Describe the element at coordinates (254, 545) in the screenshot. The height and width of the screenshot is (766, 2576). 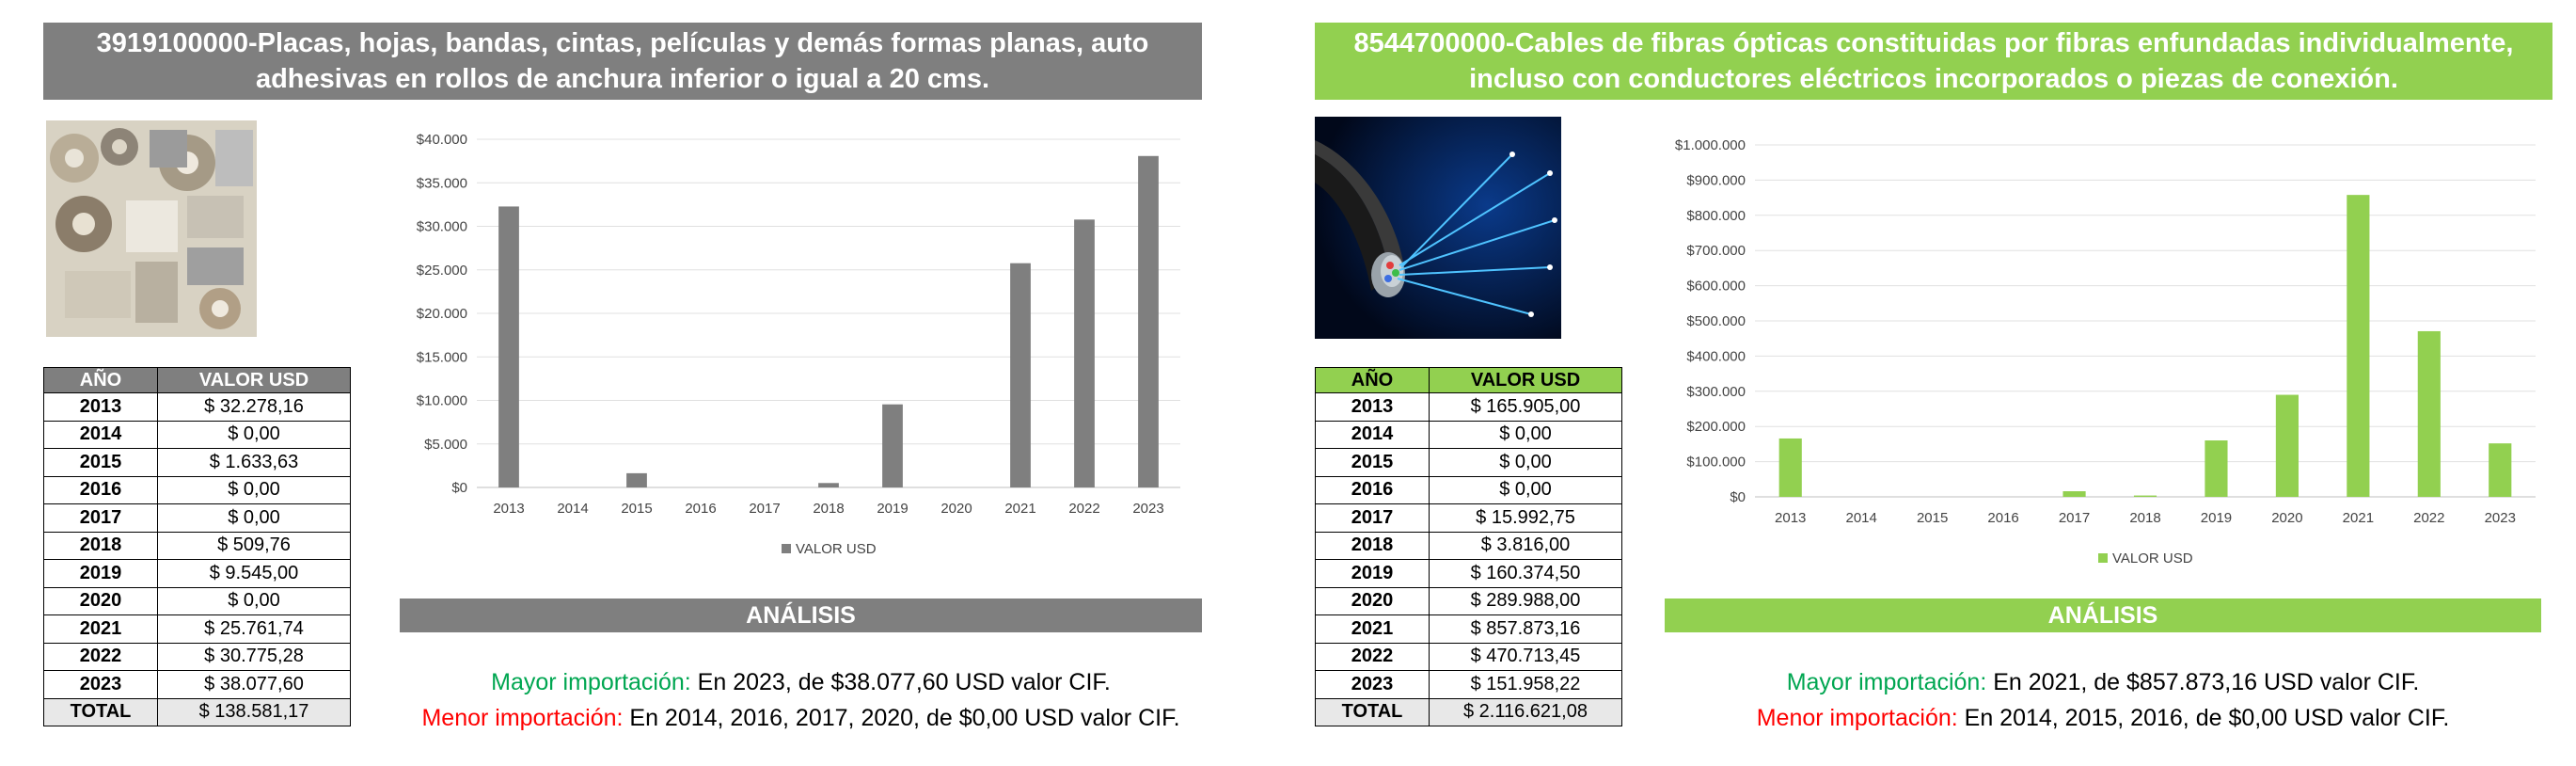
I see `row-value: $ 509,76` at that location.